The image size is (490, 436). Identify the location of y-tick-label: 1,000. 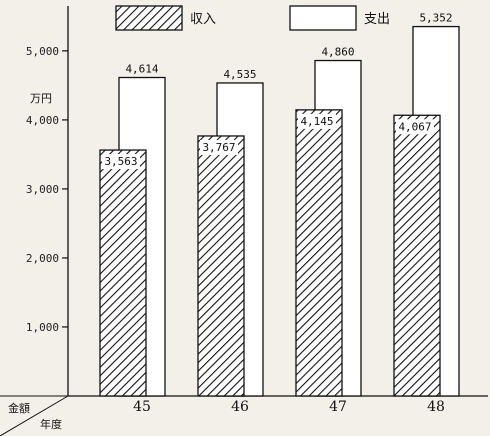
(42, 327).